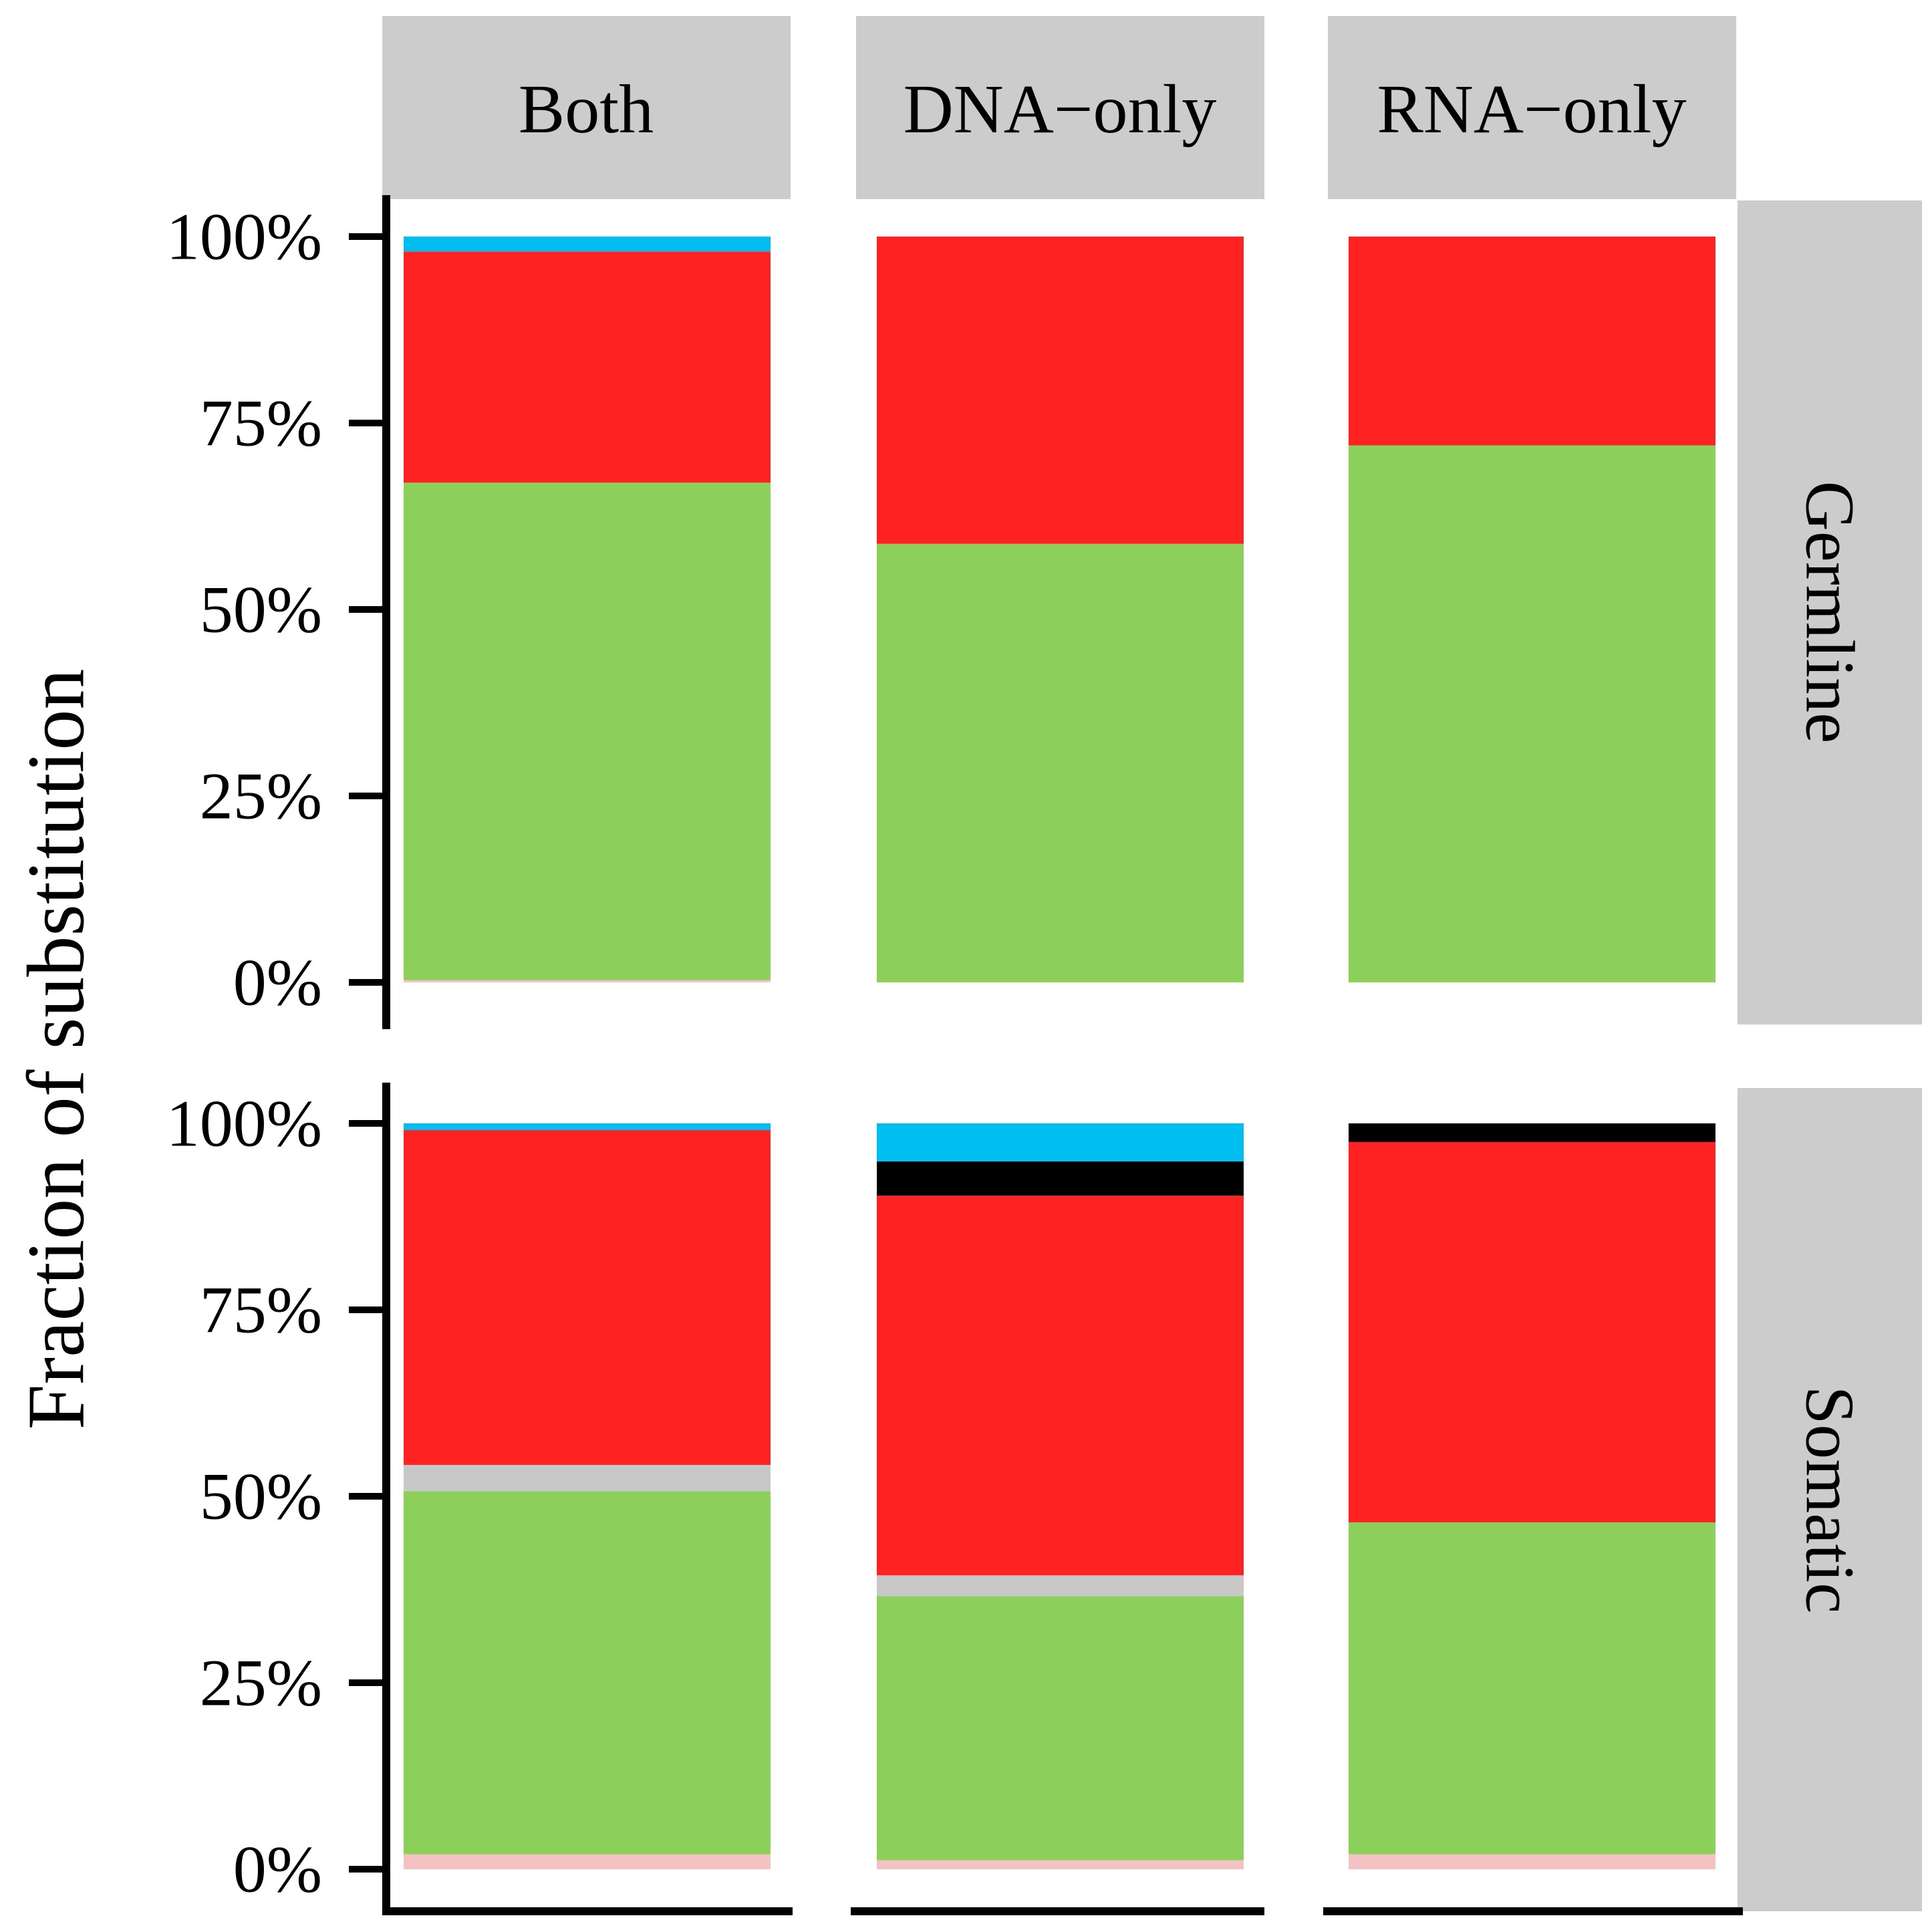 The width and height of the screenshot is (1932, 1932). What do you see at coordinates (587, 981) in the screenshot?
I see `bar-segment-germline-both-pink` at bounding box center [587, 981].